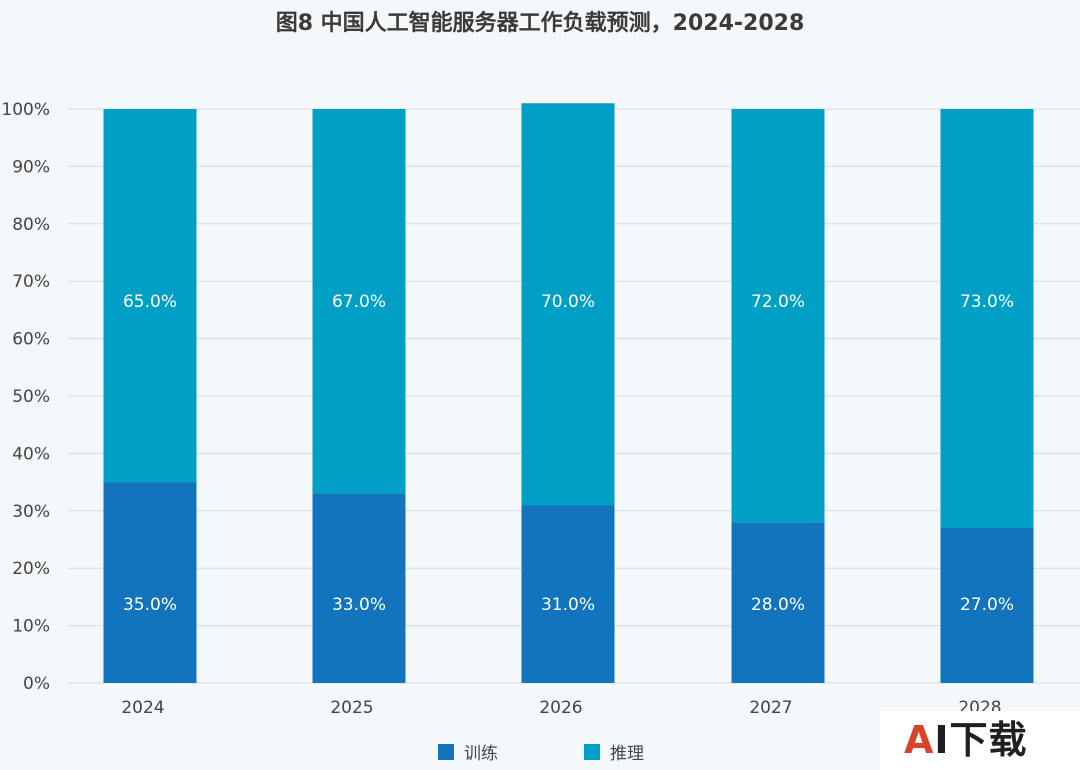 This screenshot has width=1080, height=770. Describe the element at coordinates (987, 302) in the screenshot. I see `data-label: 73.0%` at that location.